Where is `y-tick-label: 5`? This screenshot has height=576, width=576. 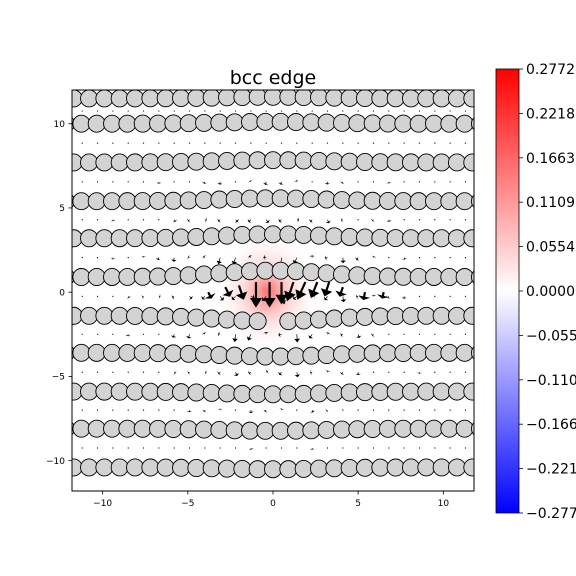 y-tick-label: 5 is located at coordinates (62, 209).